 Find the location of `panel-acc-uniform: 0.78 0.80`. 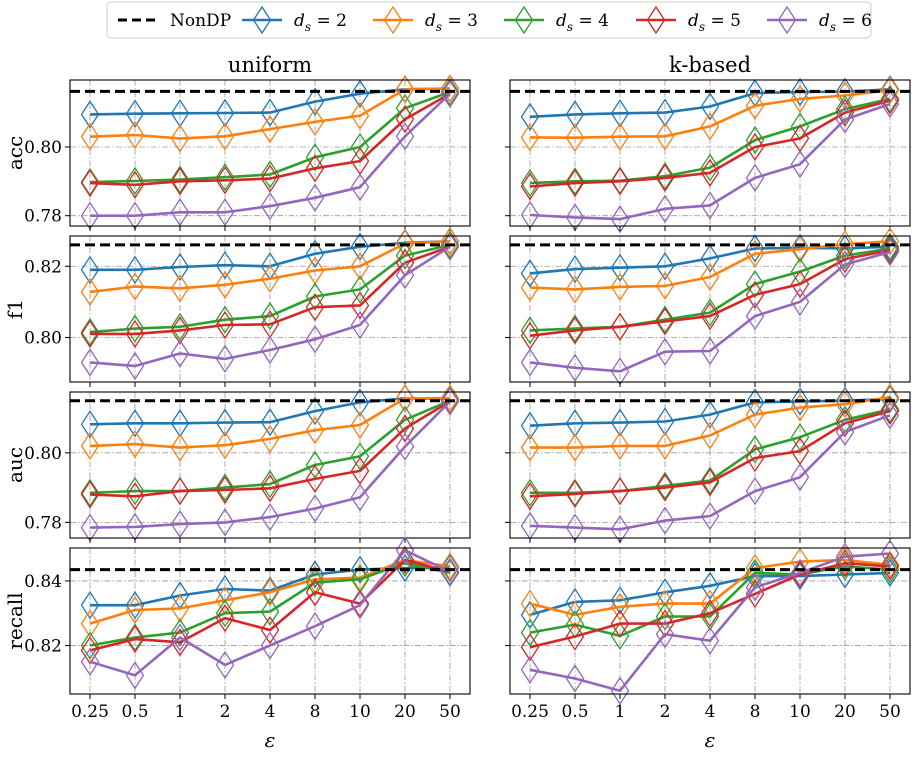

panel-acc-uniform: 0.78 0.80 is located at coordinates (247, 152).